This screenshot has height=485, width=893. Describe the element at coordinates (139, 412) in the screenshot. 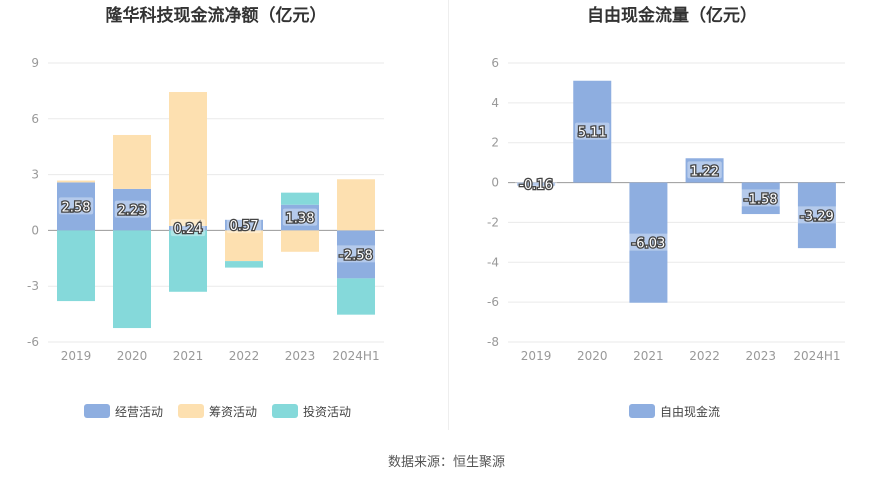

I see `chart-0-legend-label-0: 经营活动` at that location.